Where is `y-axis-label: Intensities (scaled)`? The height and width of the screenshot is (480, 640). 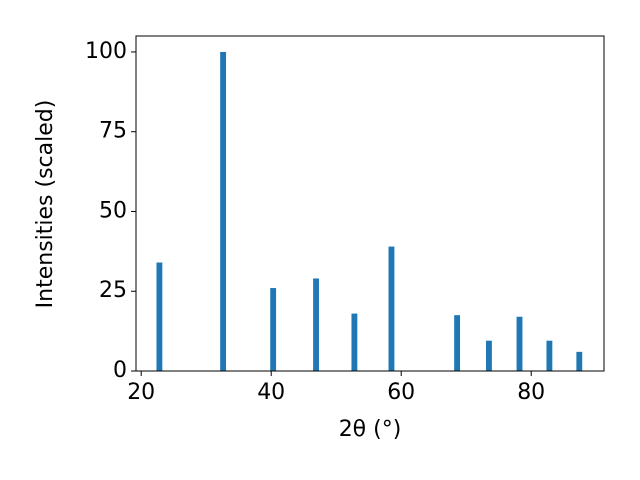 y-axis-label: Intensities (scaled) is located at coordinates (45, 204).